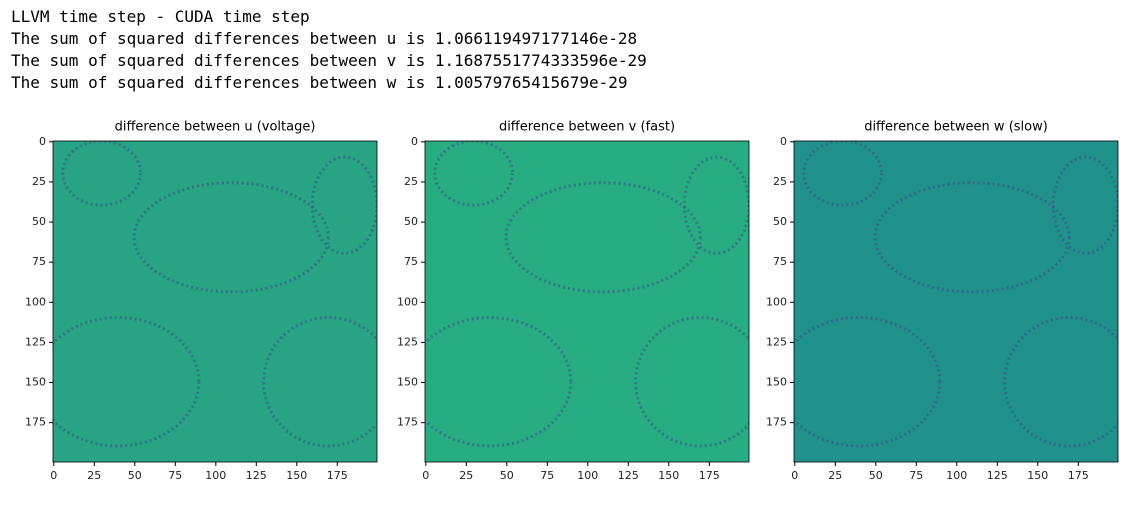  What do you see at coordinates (160, 16) in the screenshot?
I see `output-line: LLVM time step - CUDA time step` at bounding box center [160, 16].